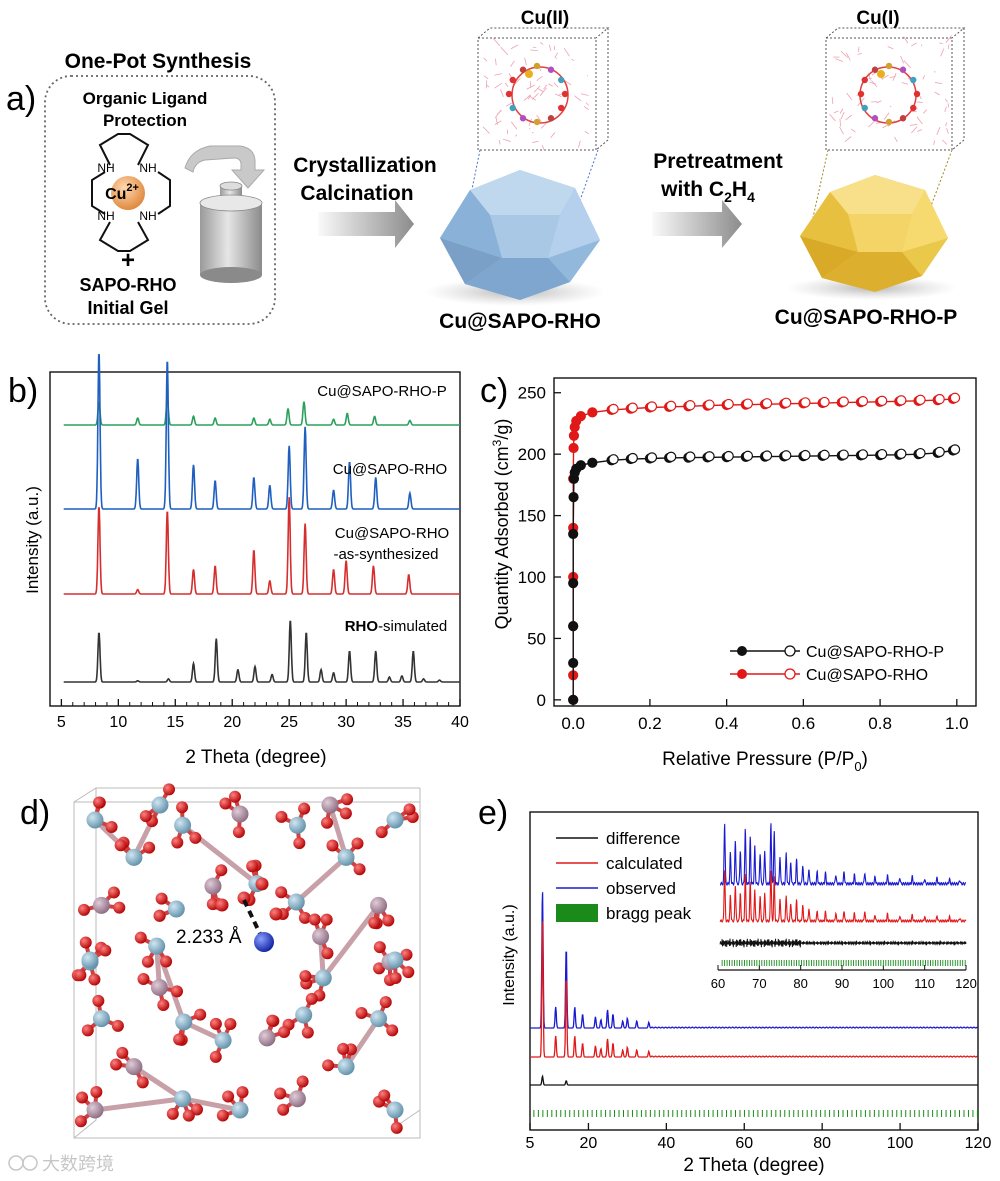  I want to click on label-rho-p: Cu@SAPO-RHO-P, so click(381, 391).